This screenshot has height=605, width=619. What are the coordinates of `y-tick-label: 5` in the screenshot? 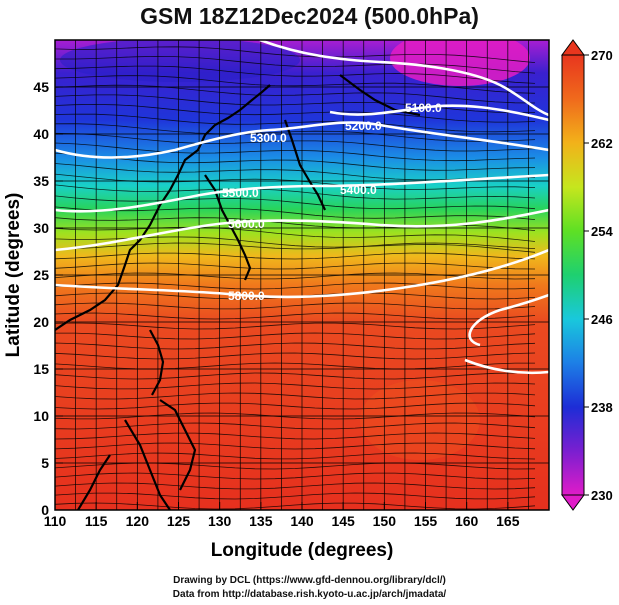 It's located at (45, 463).